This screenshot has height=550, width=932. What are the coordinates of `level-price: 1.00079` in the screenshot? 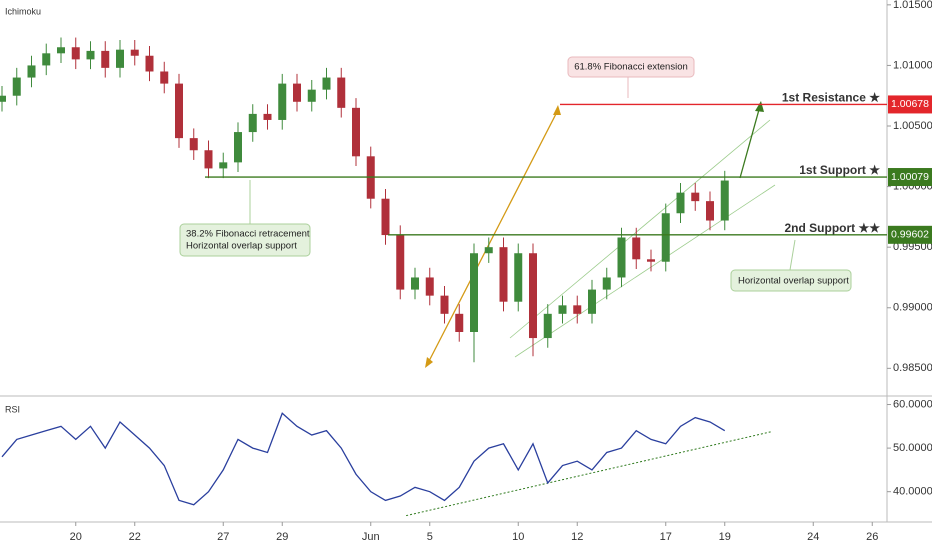 It's located at (910, 177).